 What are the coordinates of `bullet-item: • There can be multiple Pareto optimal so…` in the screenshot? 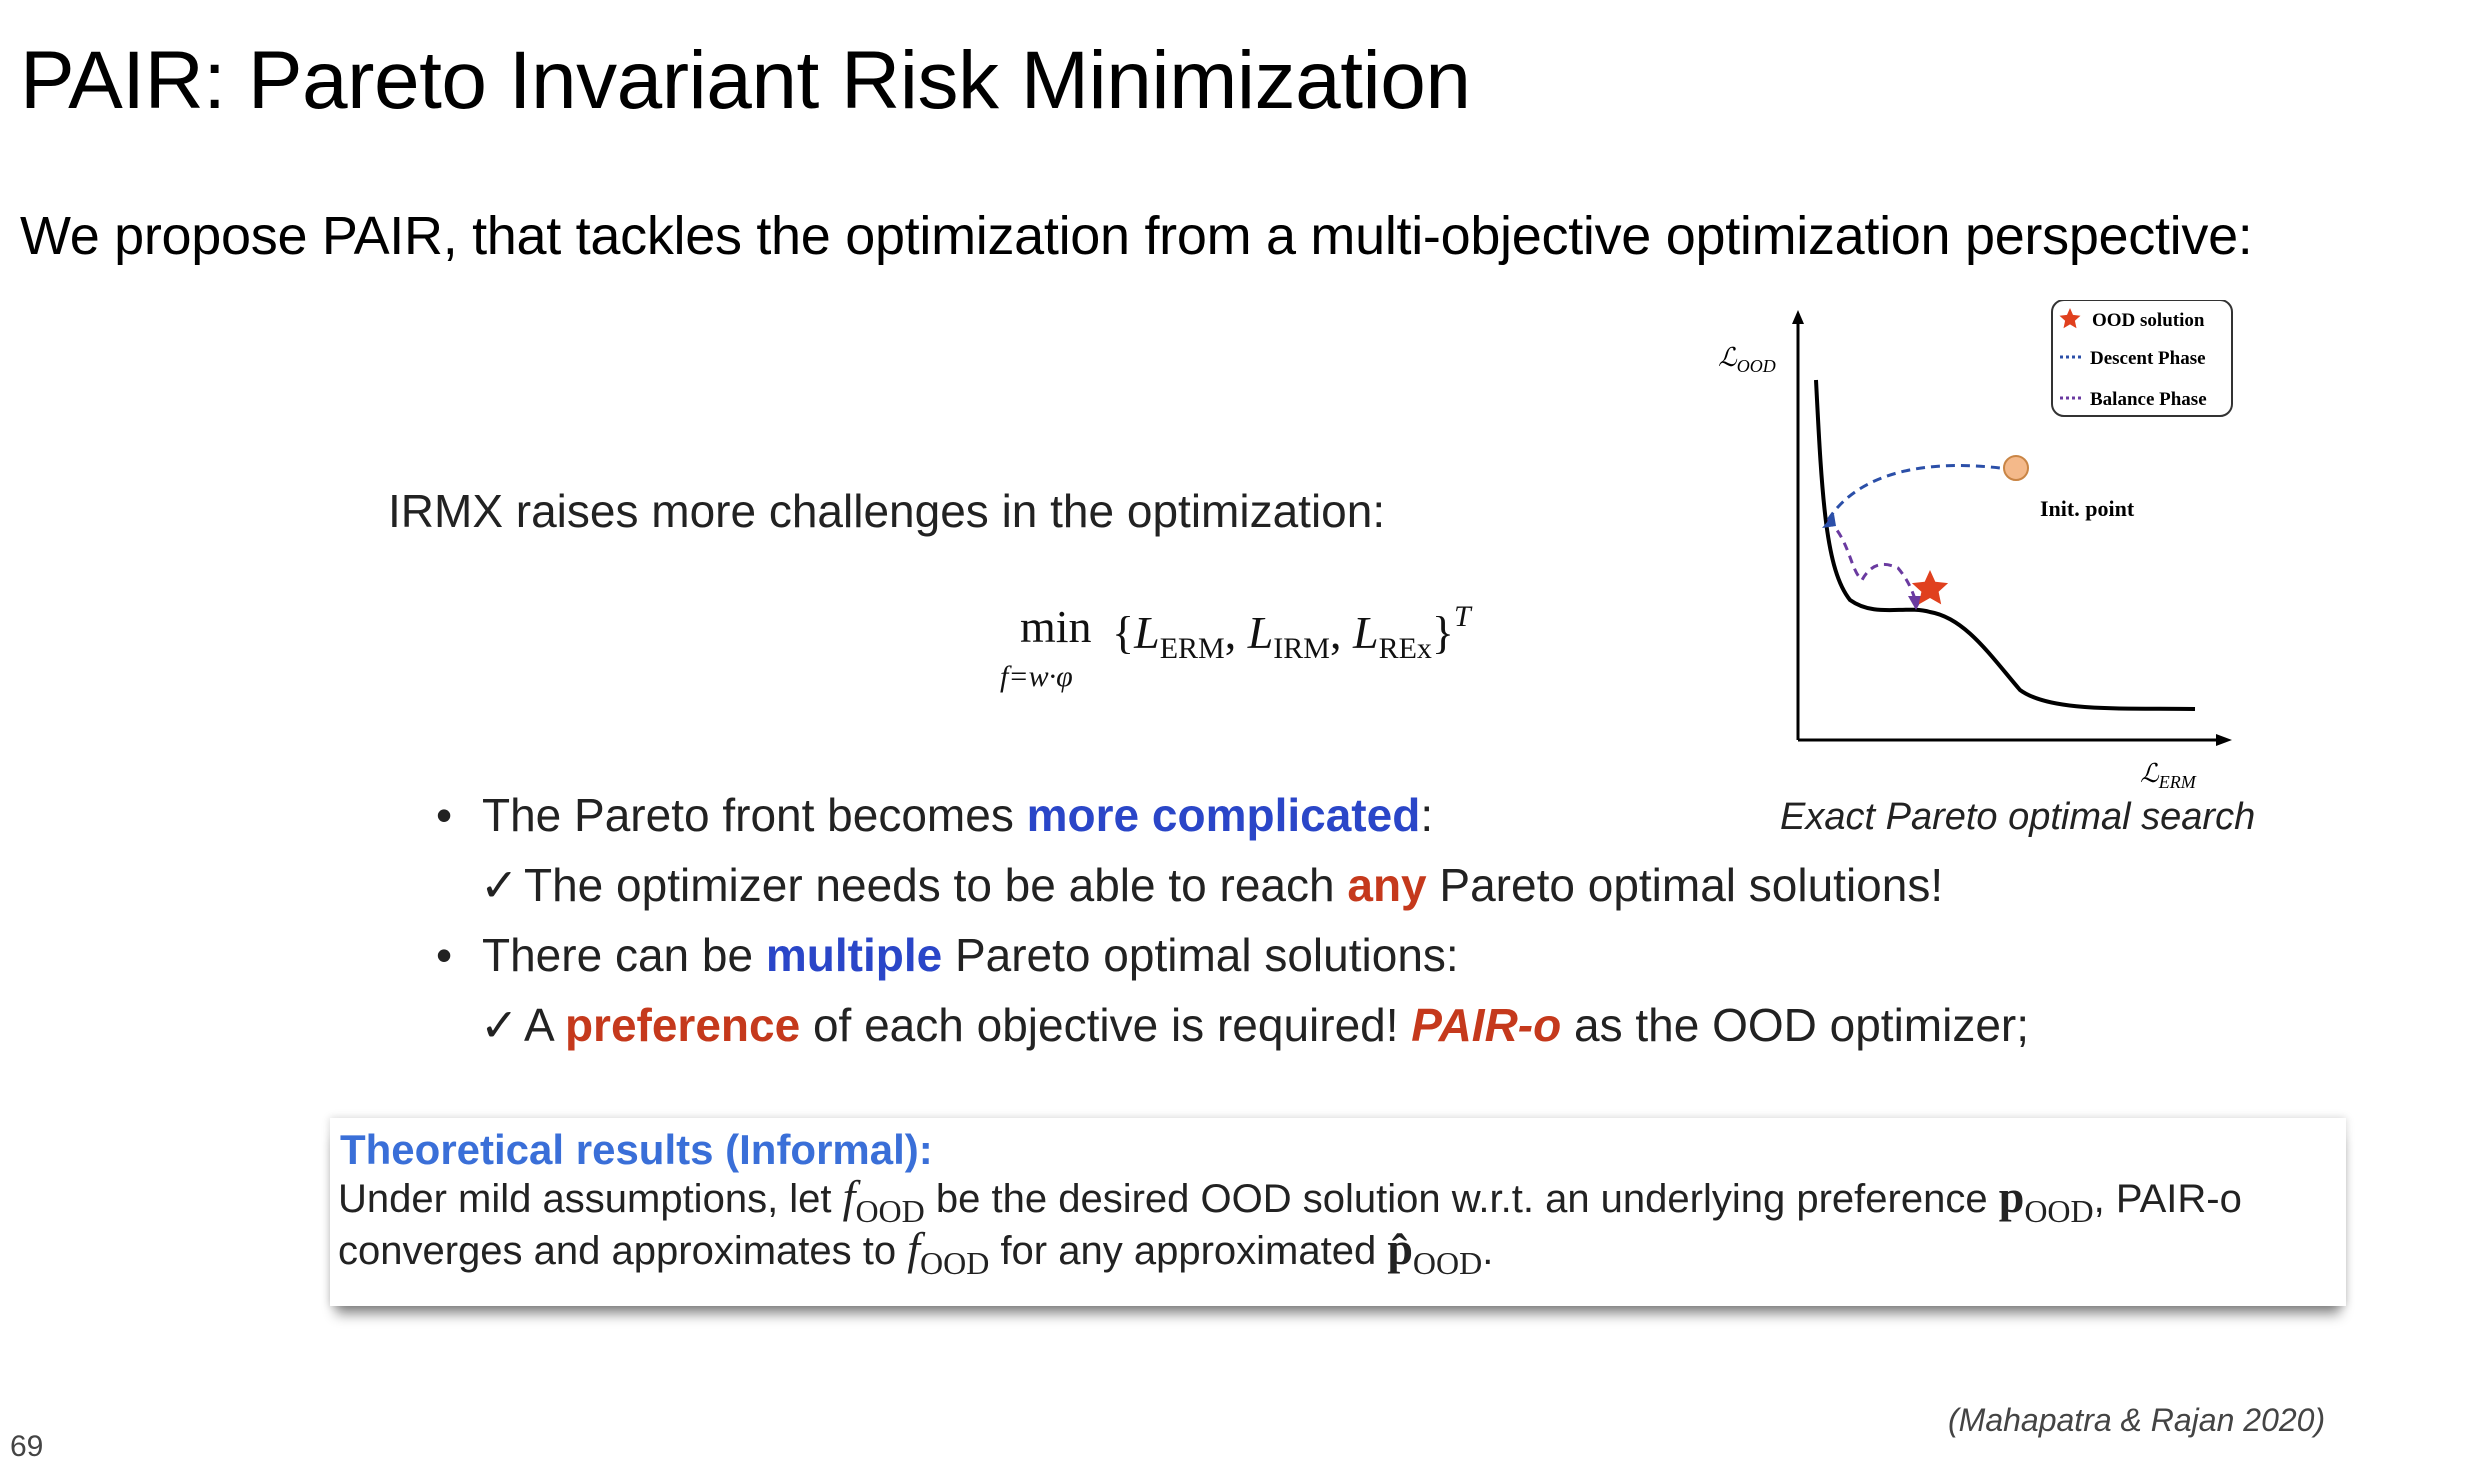 It's located at (947, 955).